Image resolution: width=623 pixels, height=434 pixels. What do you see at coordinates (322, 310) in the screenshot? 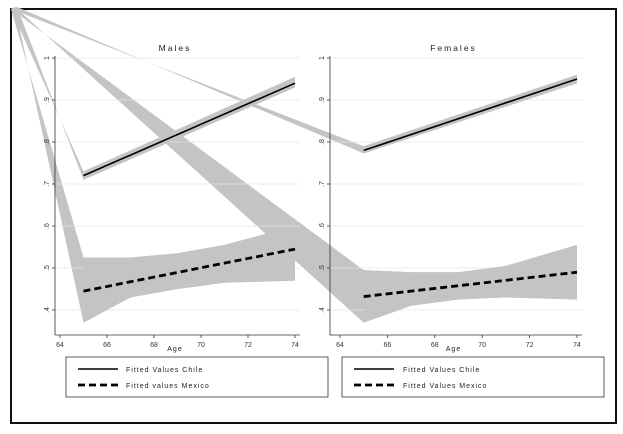
I see `y-tick-label-females-0: .4` at bounding box center [322, 310].